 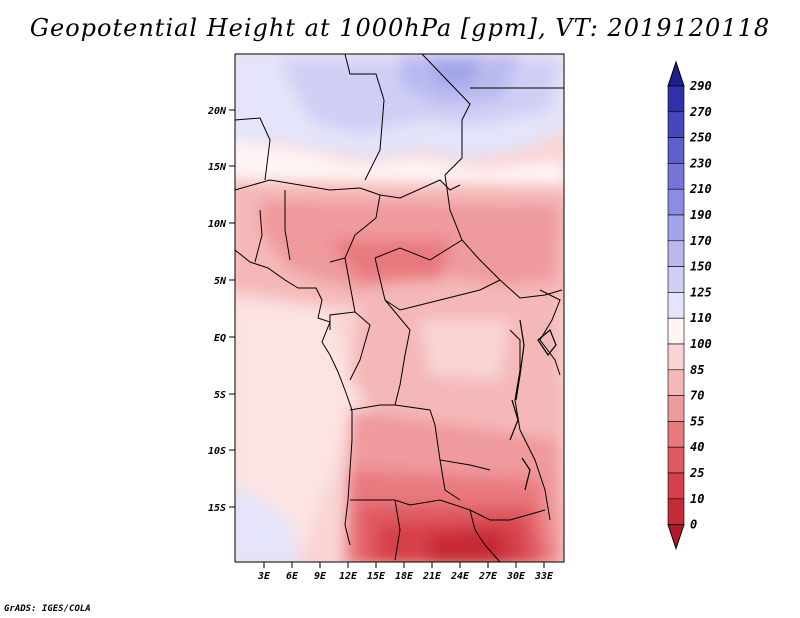 I want to click on colorbar-label: 25, so click(x=696, y=473).